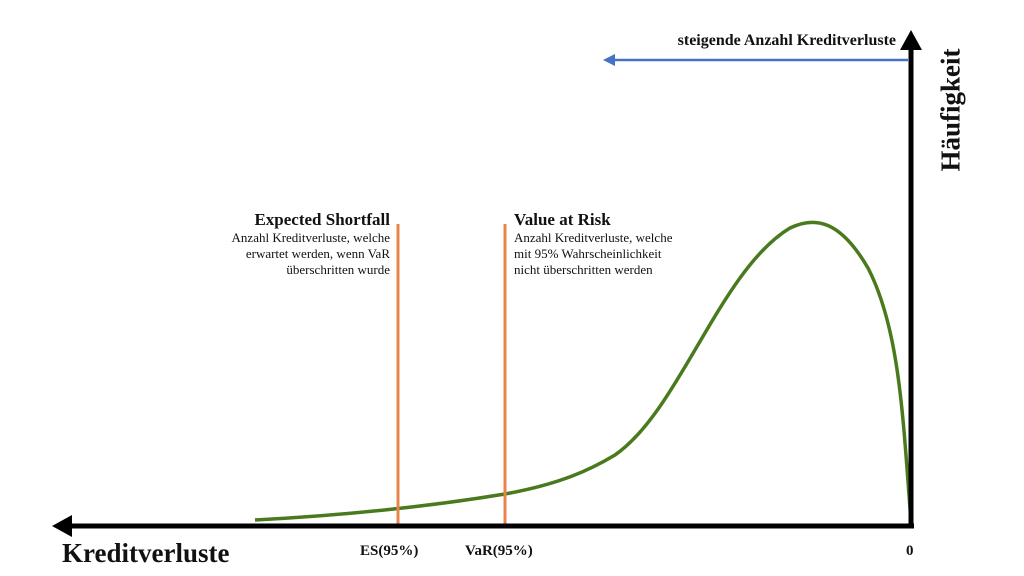 The width and height of the screenshot is (1024, 576). Describe the element at coordinates (499, 551) in the screenshot. I see `var-tick-label: VaR(95%)` at that location.